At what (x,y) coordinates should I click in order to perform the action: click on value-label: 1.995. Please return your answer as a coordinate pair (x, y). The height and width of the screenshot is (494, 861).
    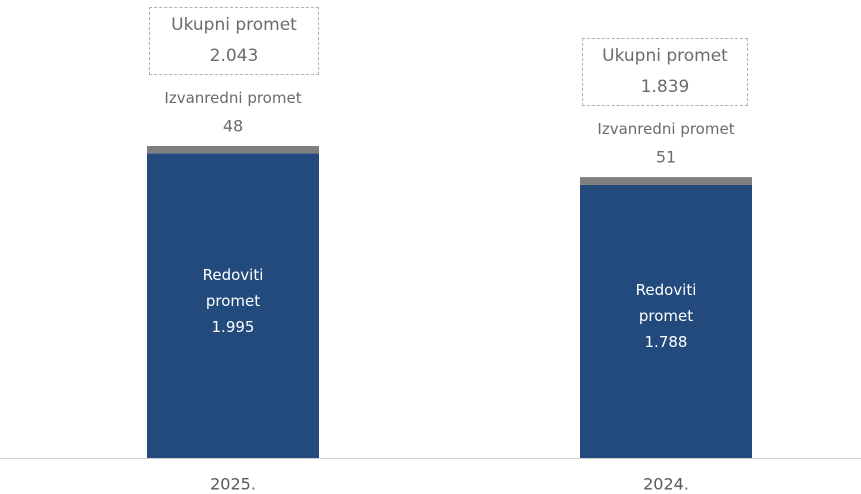
    Looking at the image, I should click on (233, 326).